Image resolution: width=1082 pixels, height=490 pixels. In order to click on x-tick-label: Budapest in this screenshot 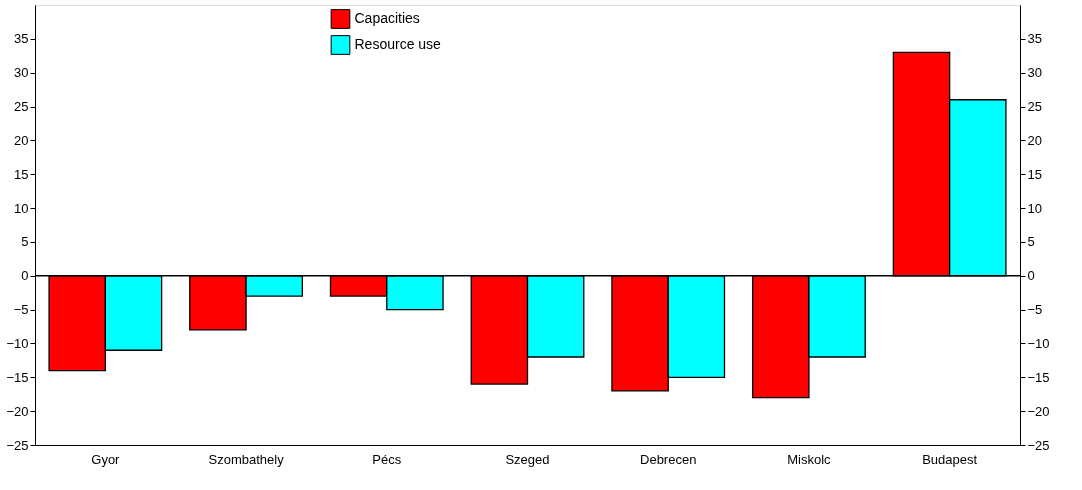, I will do `click(950, 459)`.